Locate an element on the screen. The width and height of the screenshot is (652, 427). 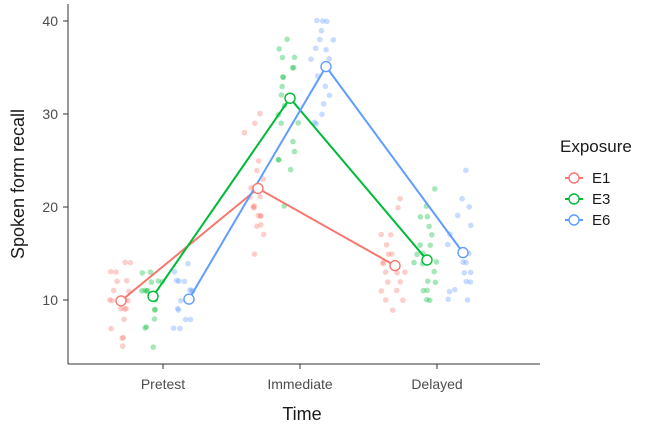
legend-label: E3 is located at coordinates (601, 199).